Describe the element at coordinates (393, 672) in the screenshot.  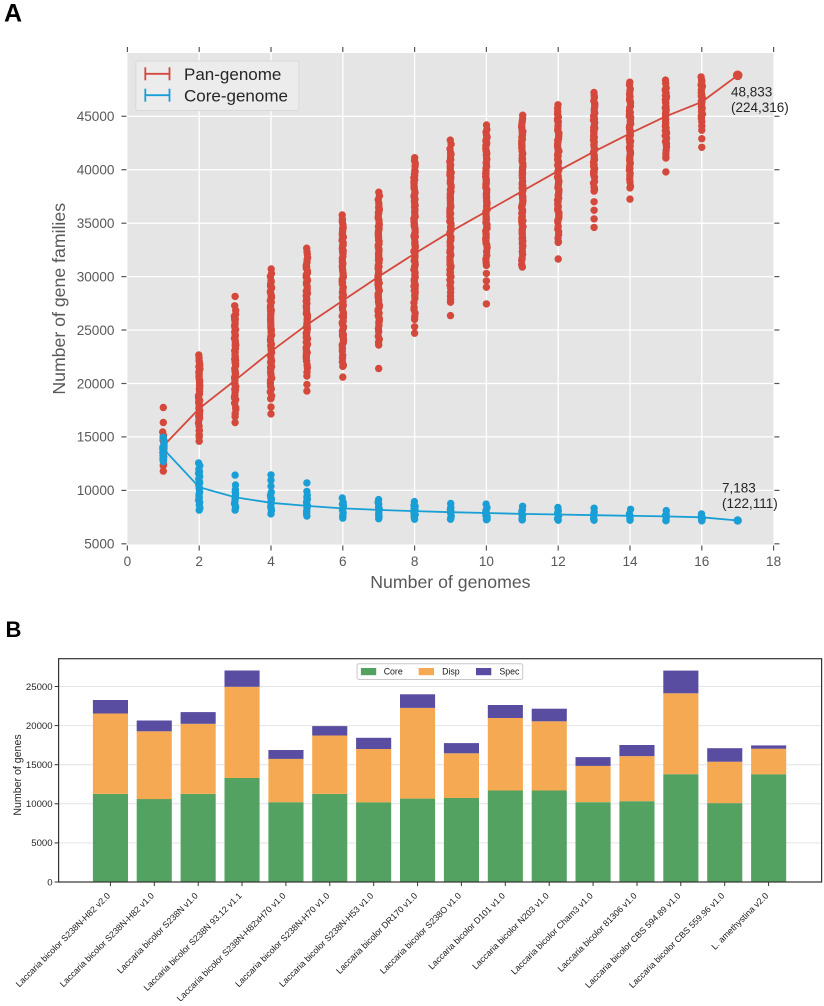
I see `svg-text: Core` at that location.